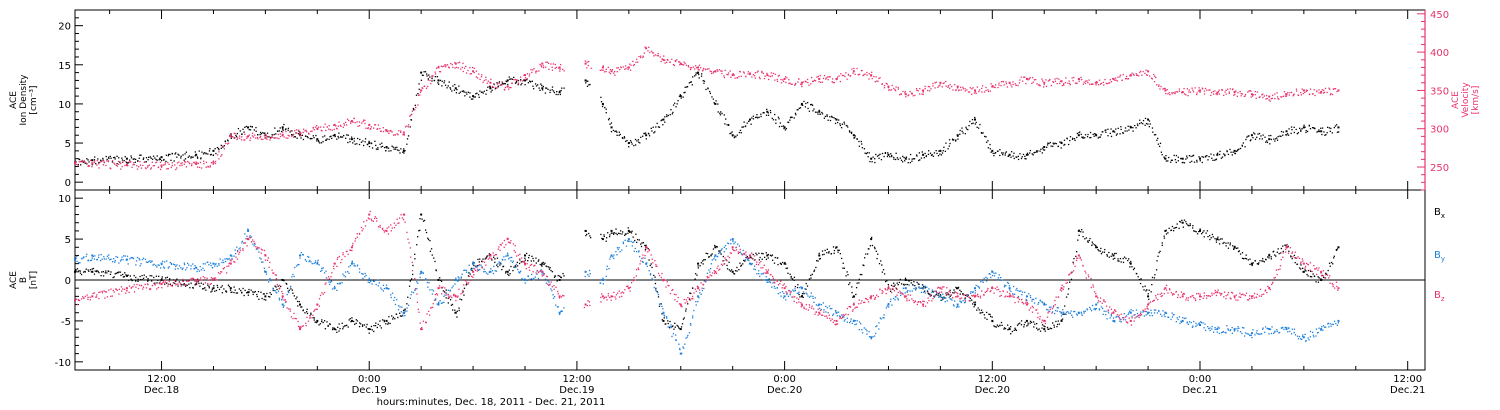 The image size is (1500, 410). Describe the element at coordinates (559, 67) in the screenshot. I see `velocity-series-point` at that location.